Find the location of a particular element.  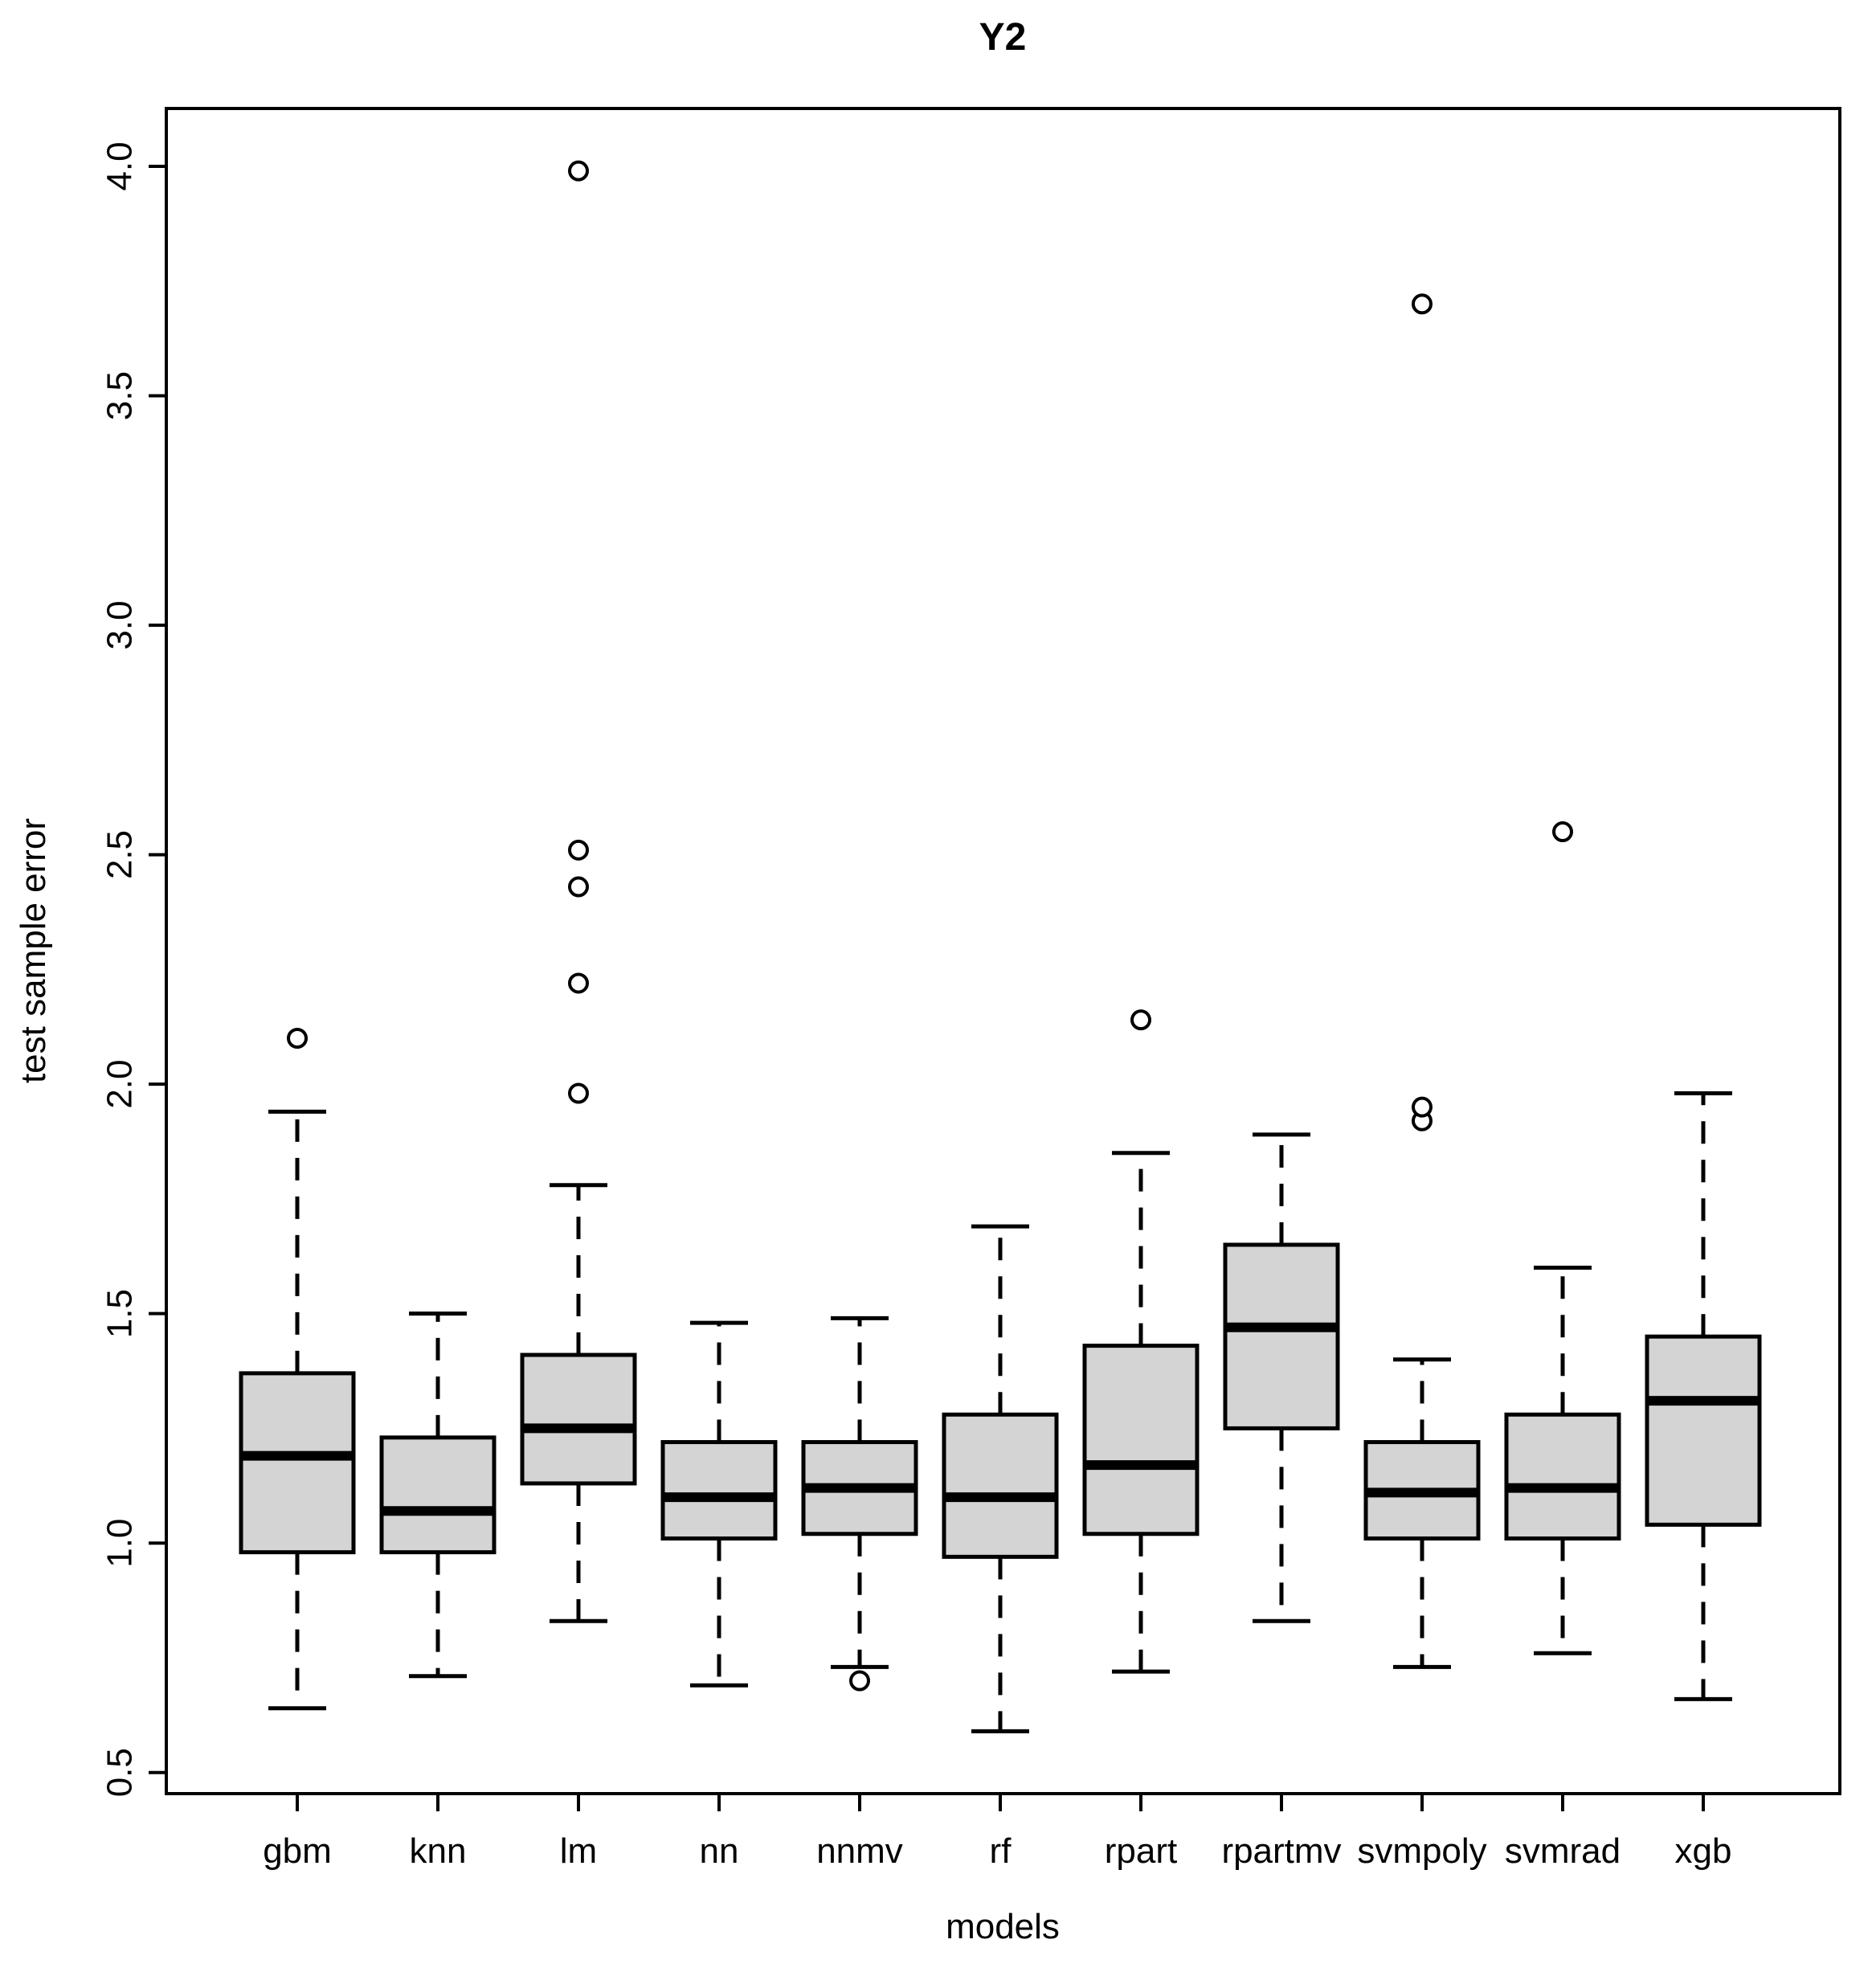

x-tick-label-xgb: xgb is located at coordinates (1703, 1851).